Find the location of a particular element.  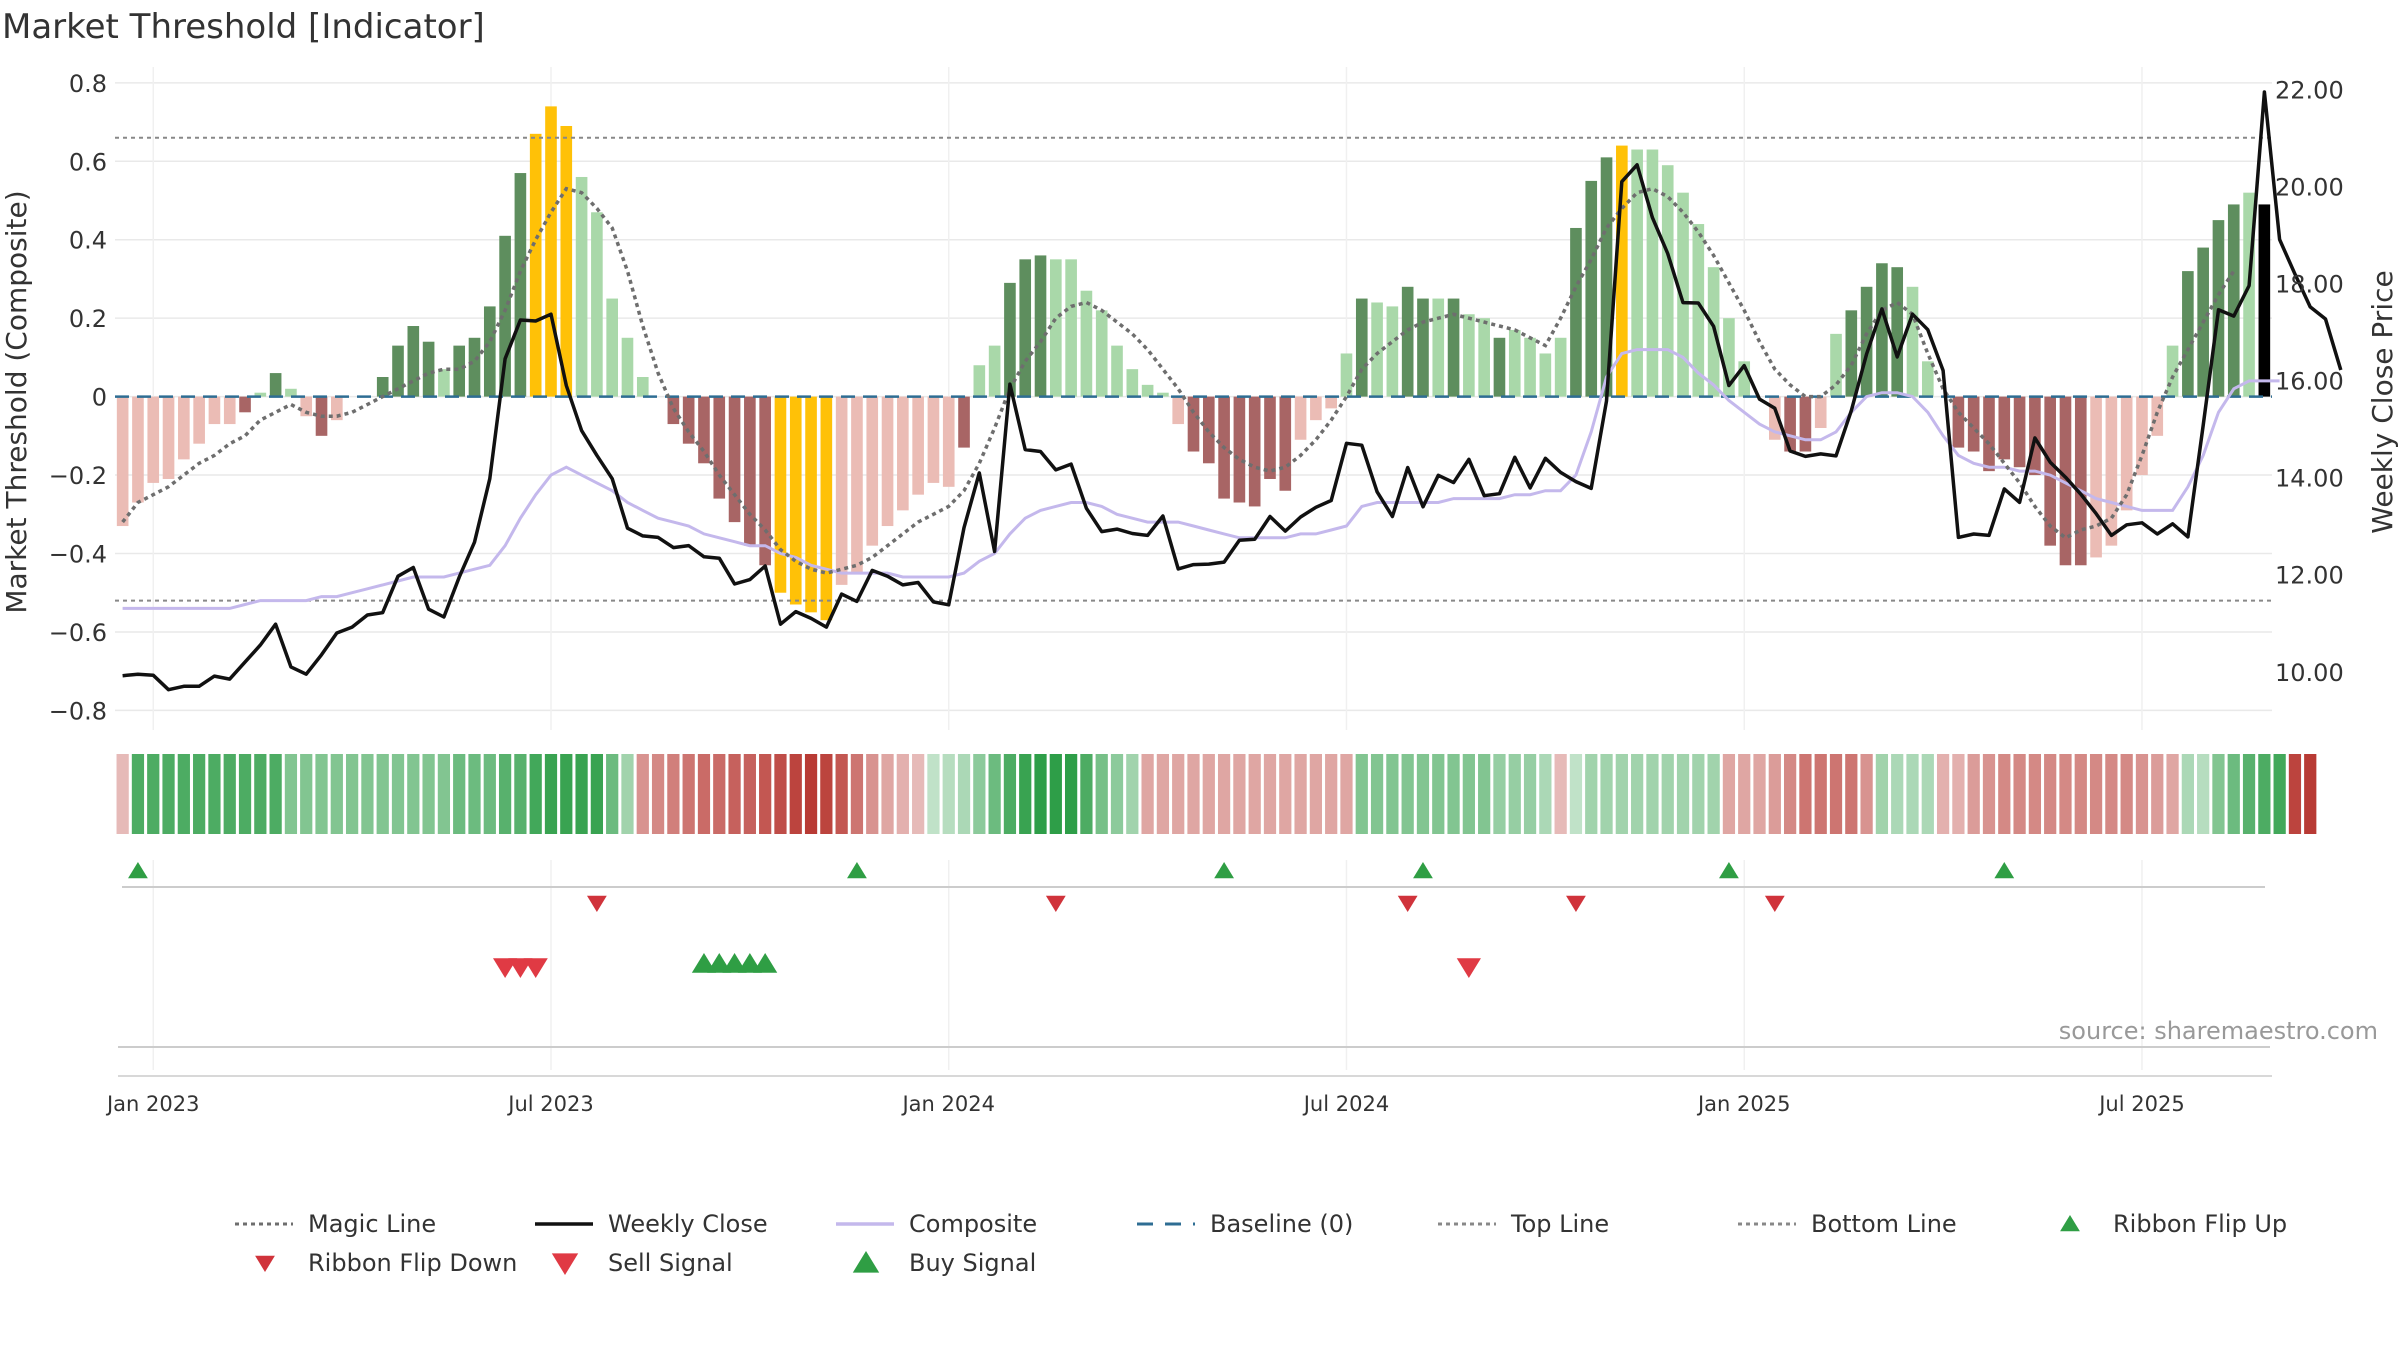

y-tick-label: 0.2 is located at coordinates (88, 319).